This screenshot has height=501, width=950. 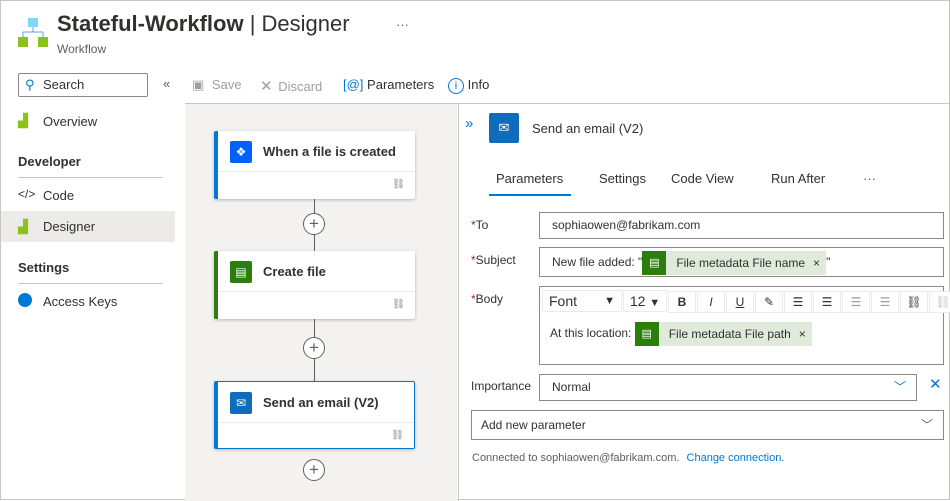 I want to click on tab-settings: Settings, so click(x=622, y=178).